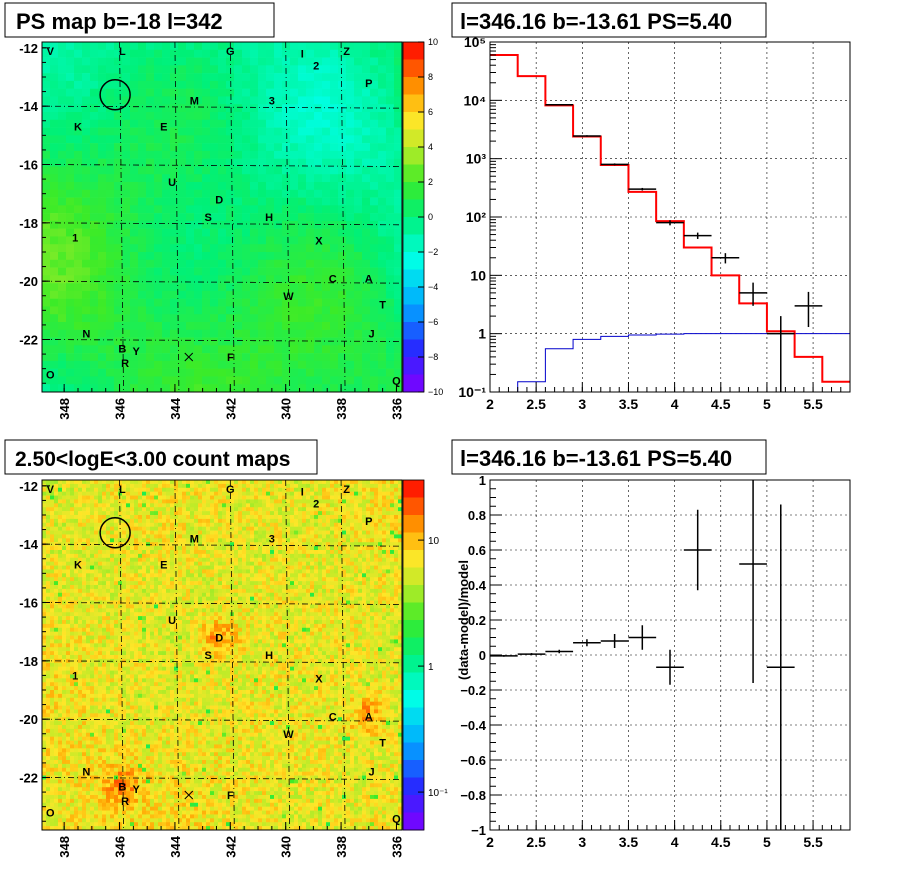  I want to click on y-tick-label: -18, so click(28, 223).